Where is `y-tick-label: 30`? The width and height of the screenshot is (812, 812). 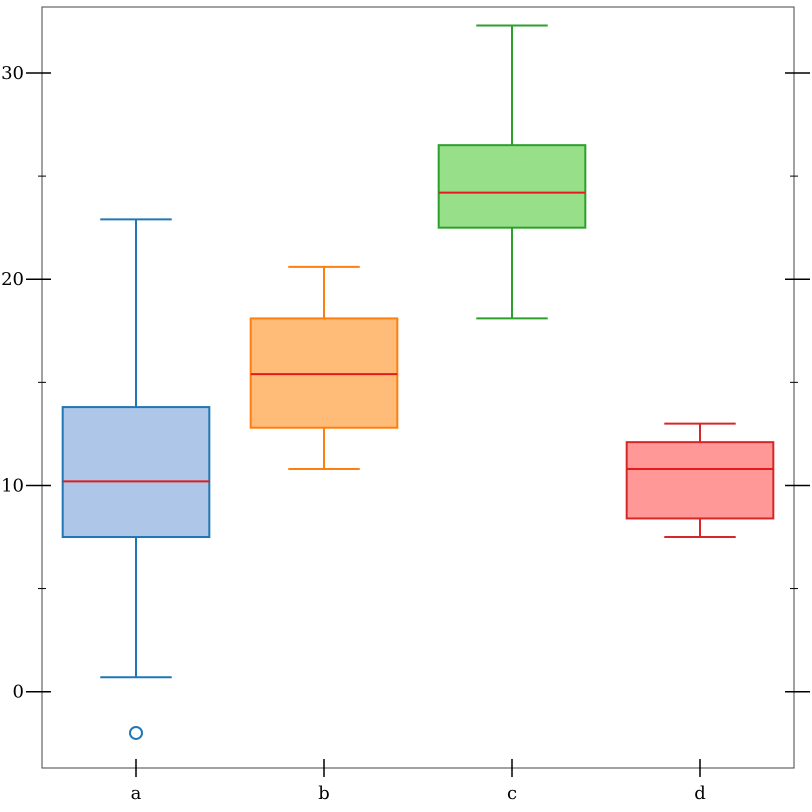 y-tick-label: 30 is located at coordinates (12, 73).